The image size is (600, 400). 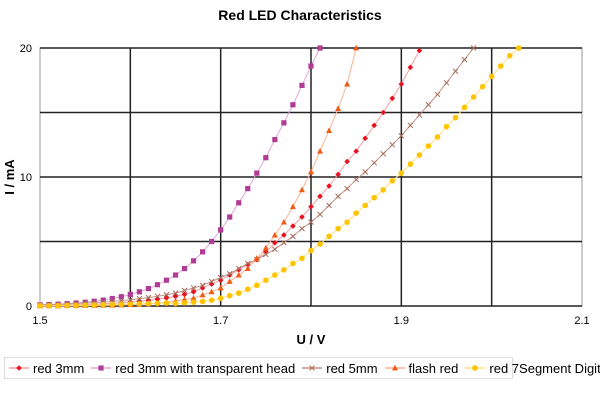 What do you see at coordinates (421, 368) in the screenshot?
I see `legend-item: flash red` at bounding box center [421, 368].